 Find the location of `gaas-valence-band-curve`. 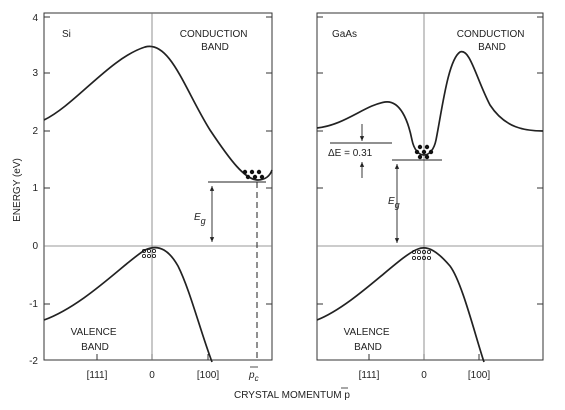

gaas-valence-band-curve is located at coordinates (400, 305).